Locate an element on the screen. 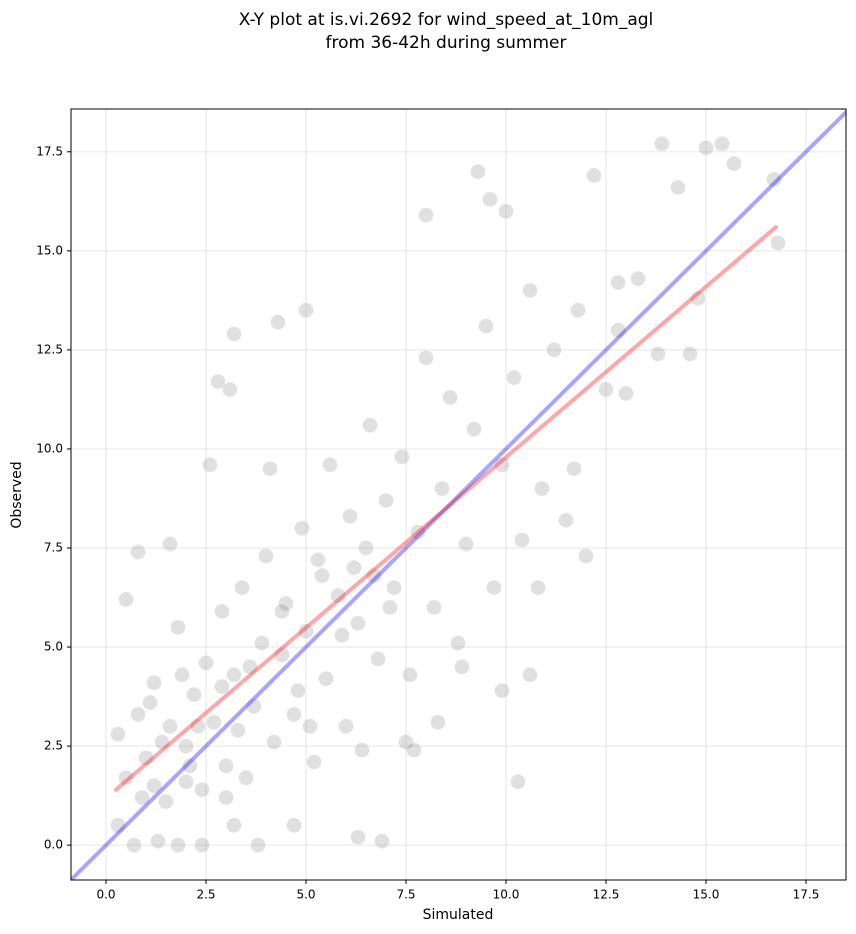 This screenshot has width=856, height=934. y-tick-label: 0.0 is located at coordinates (53, 845).